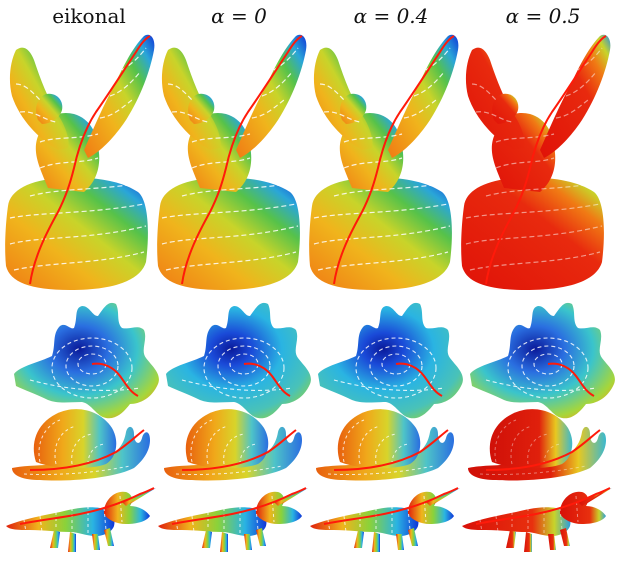 This screenshot has width=620, height=564. I want to click on render-snail-eikonal, so click(81, 445).